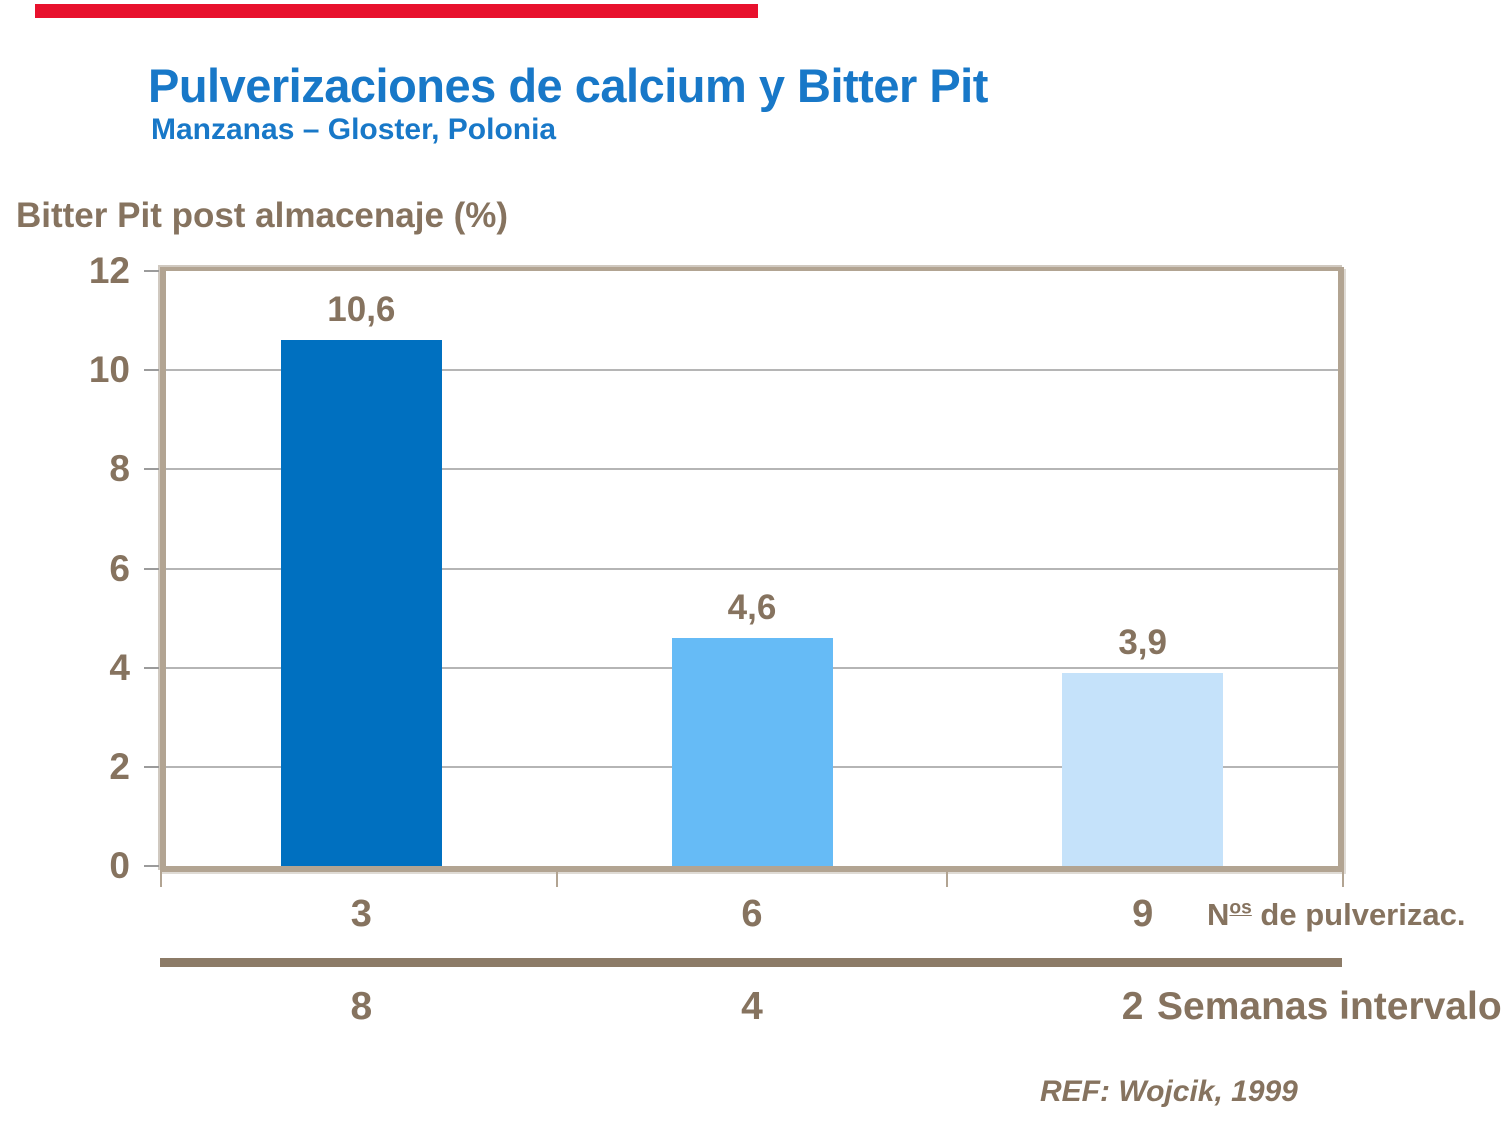  Describe the element at coordinates (1143, 769) in the screenshot. I see `bar-9-sprays` at that location.